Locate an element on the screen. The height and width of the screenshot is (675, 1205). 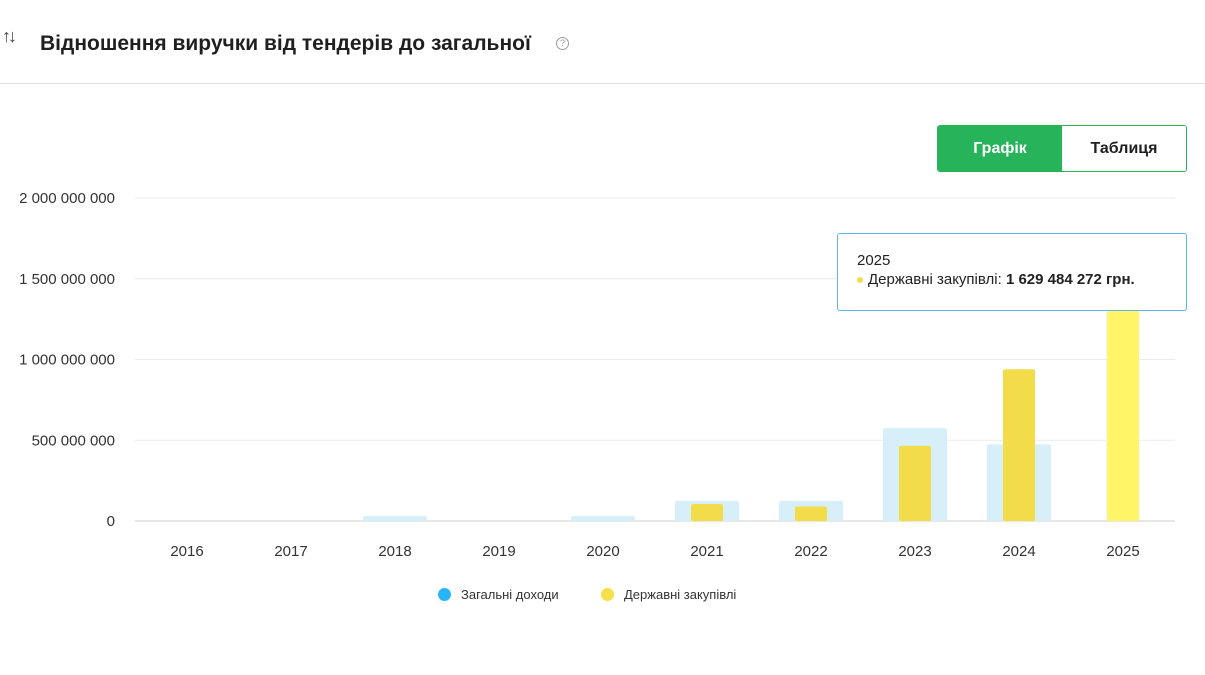
sort-arrows-icon: ↑↓ is located at coordinates (9, 36).